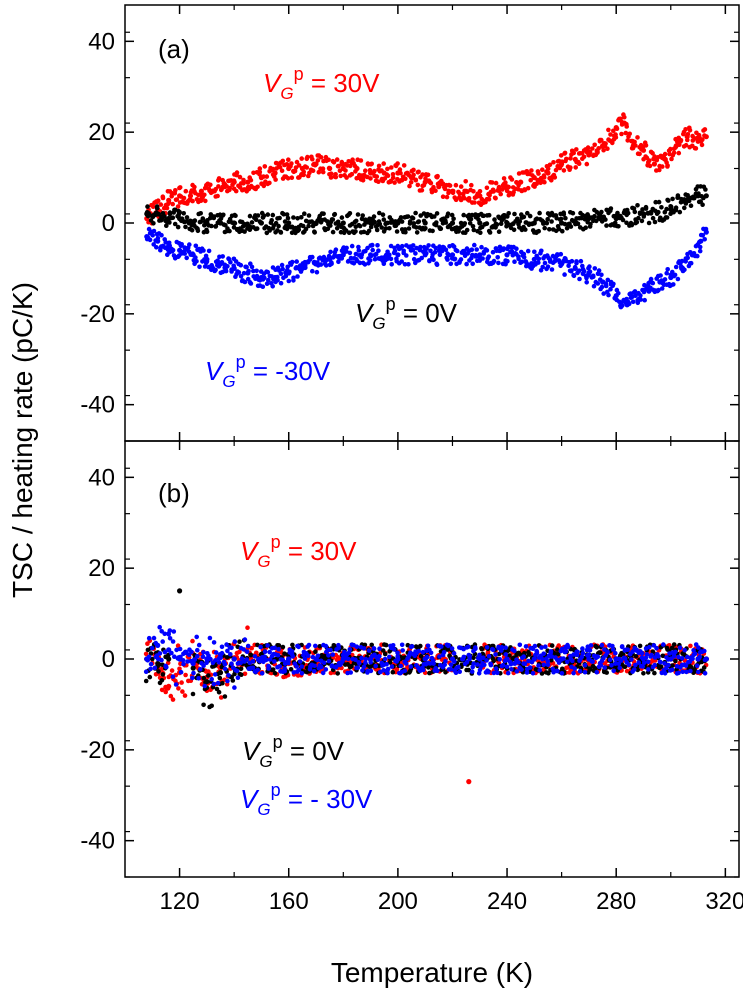 The width and height of the screenshot is (743, 1000). Describe the element at coordinates (286, 93) in the screenshot. I see `label-sub: G` at that location.